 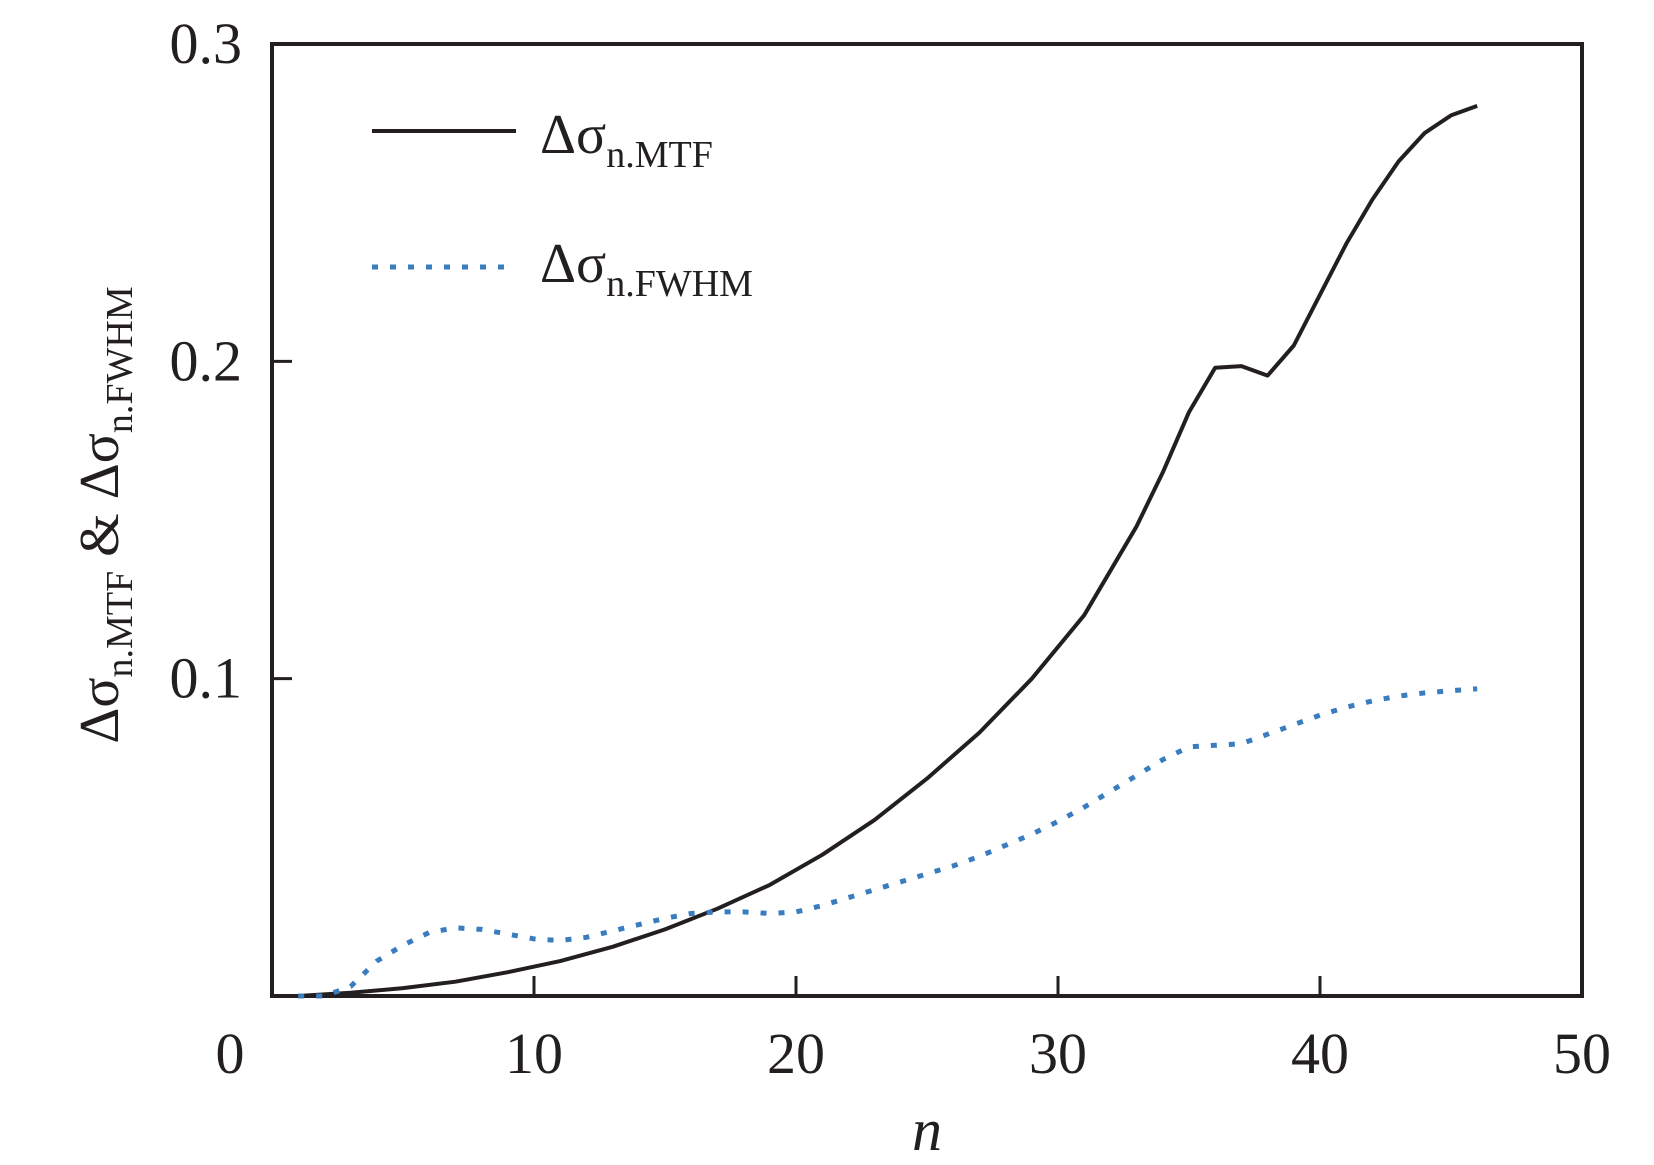 I want to click on legend-label-fwhm: Δσn.FWHM, so click(x=646, y=269).